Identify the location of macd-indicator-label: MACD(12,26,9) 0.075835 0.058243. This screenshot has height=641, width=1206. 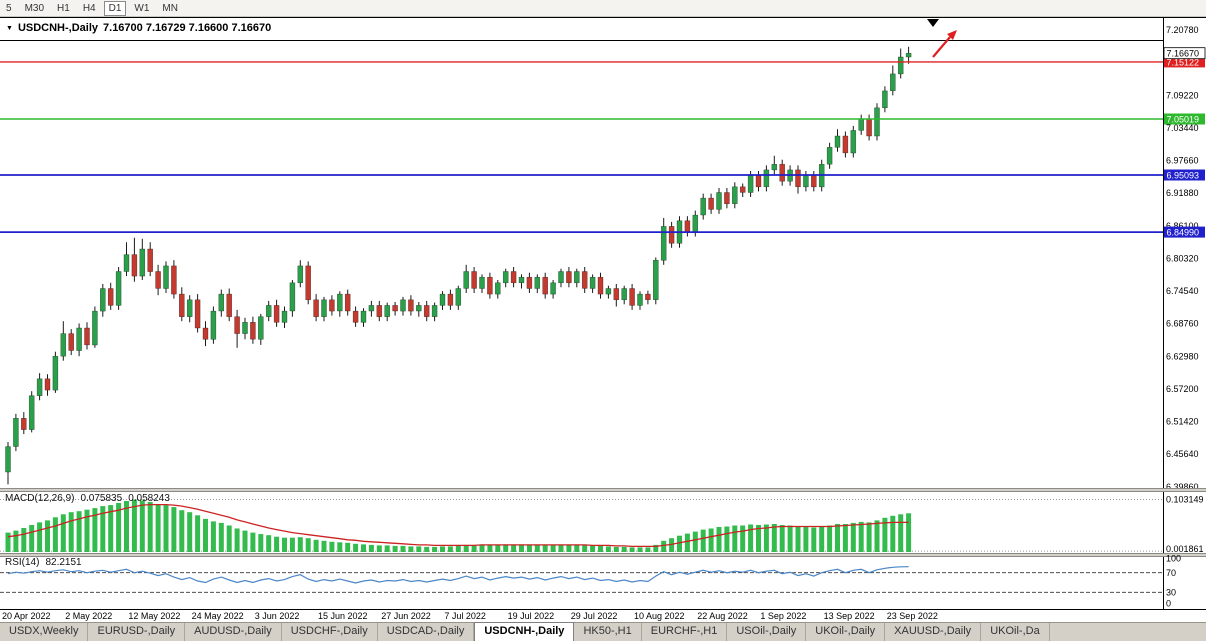
(87, 498).